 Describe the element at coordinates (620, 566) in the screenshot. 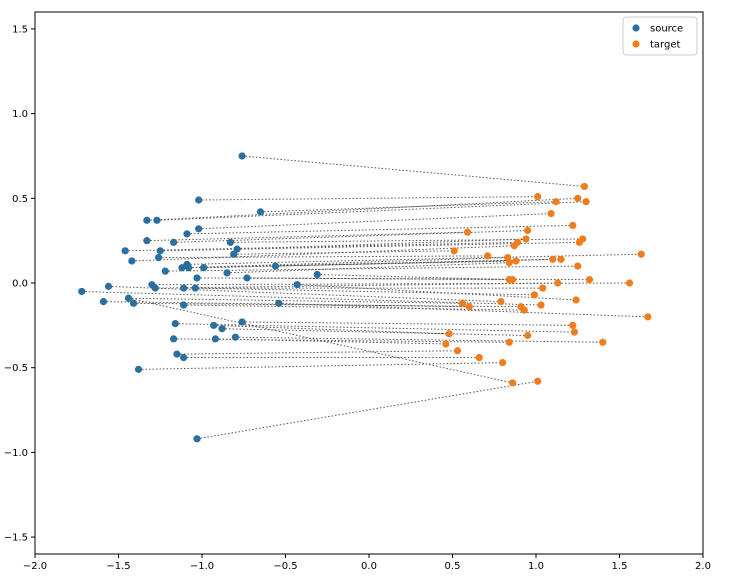

I see `x-tick-label: 1.5` at that location.